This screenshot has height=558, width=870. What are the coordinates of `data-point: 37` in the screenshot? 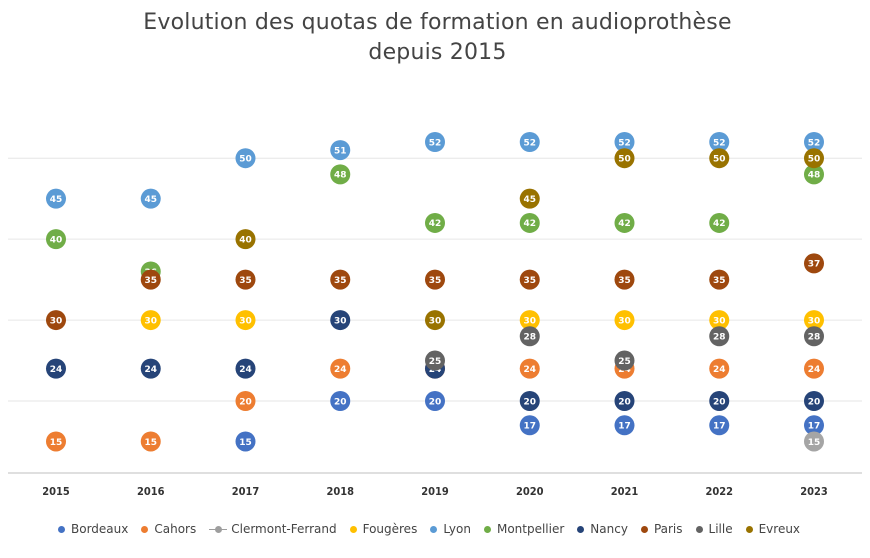 It's located at (814, 263).